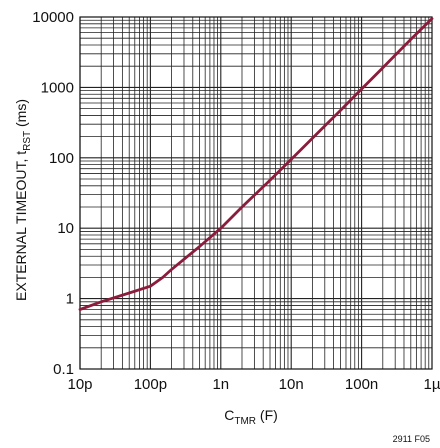 The height and width of the screenshot is (448, 440). I want to click on y-tick-label: 10, so click(65, 228).